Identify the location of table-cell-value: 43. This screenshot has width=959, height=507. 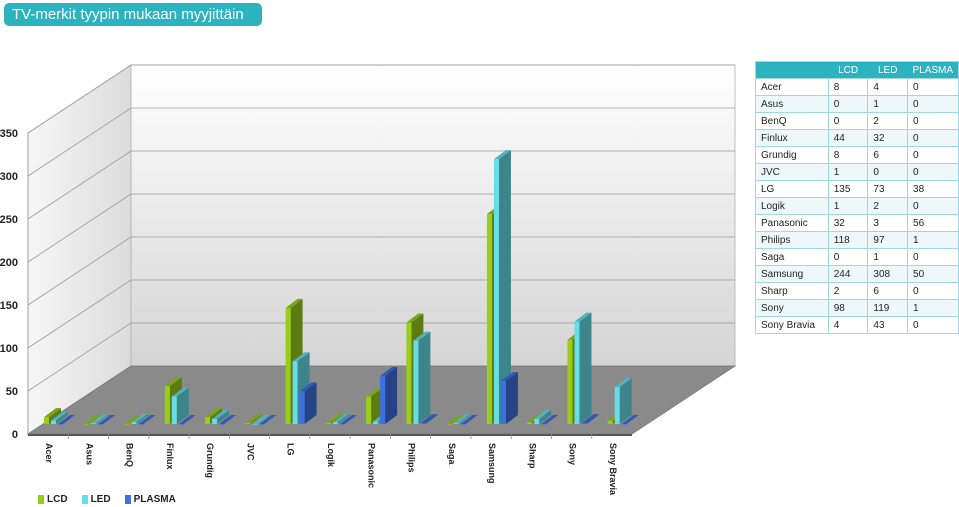
(888, 325).